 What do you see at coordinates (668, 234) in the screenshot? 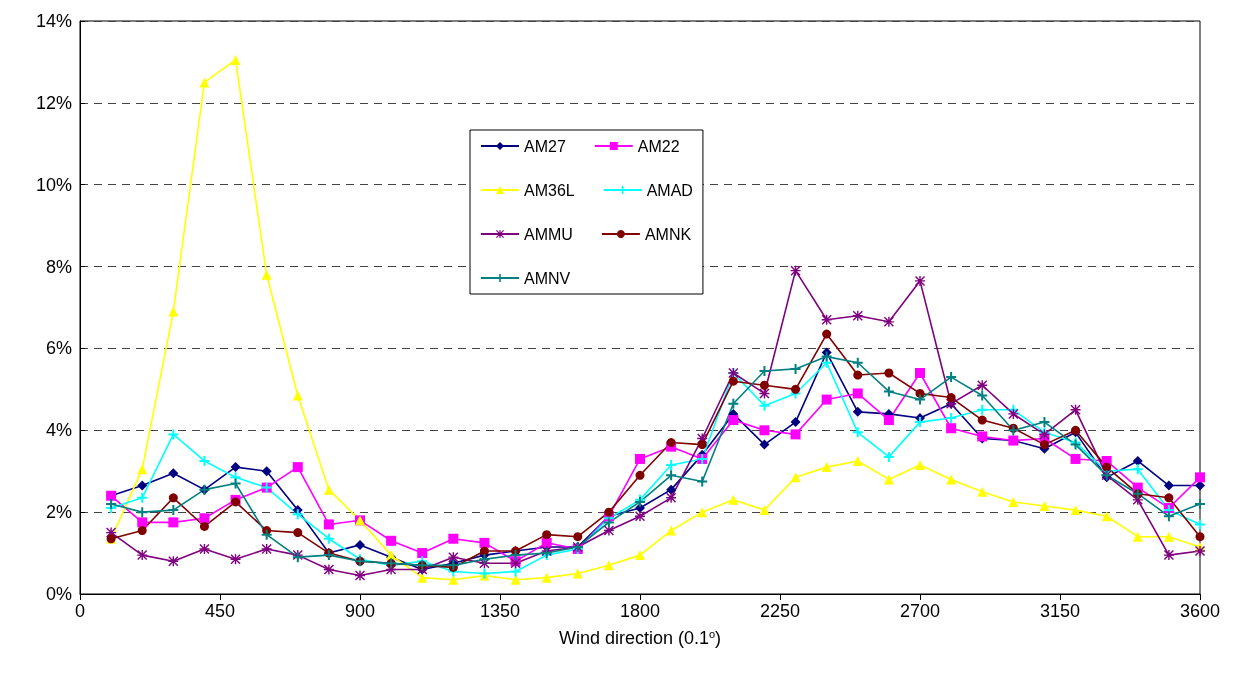
I see `legend-label: AMNK` at bounding box center [668, 234].